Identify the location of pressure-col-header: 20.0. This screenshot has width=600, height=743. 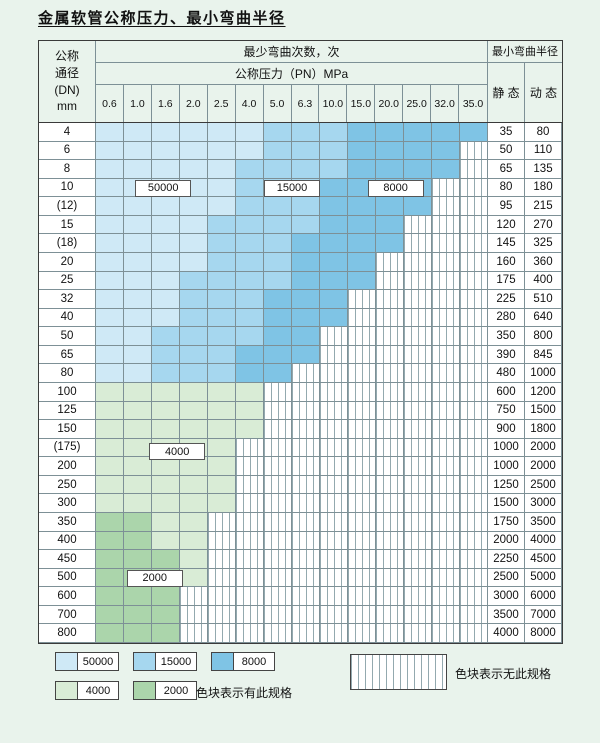
(389, 103).